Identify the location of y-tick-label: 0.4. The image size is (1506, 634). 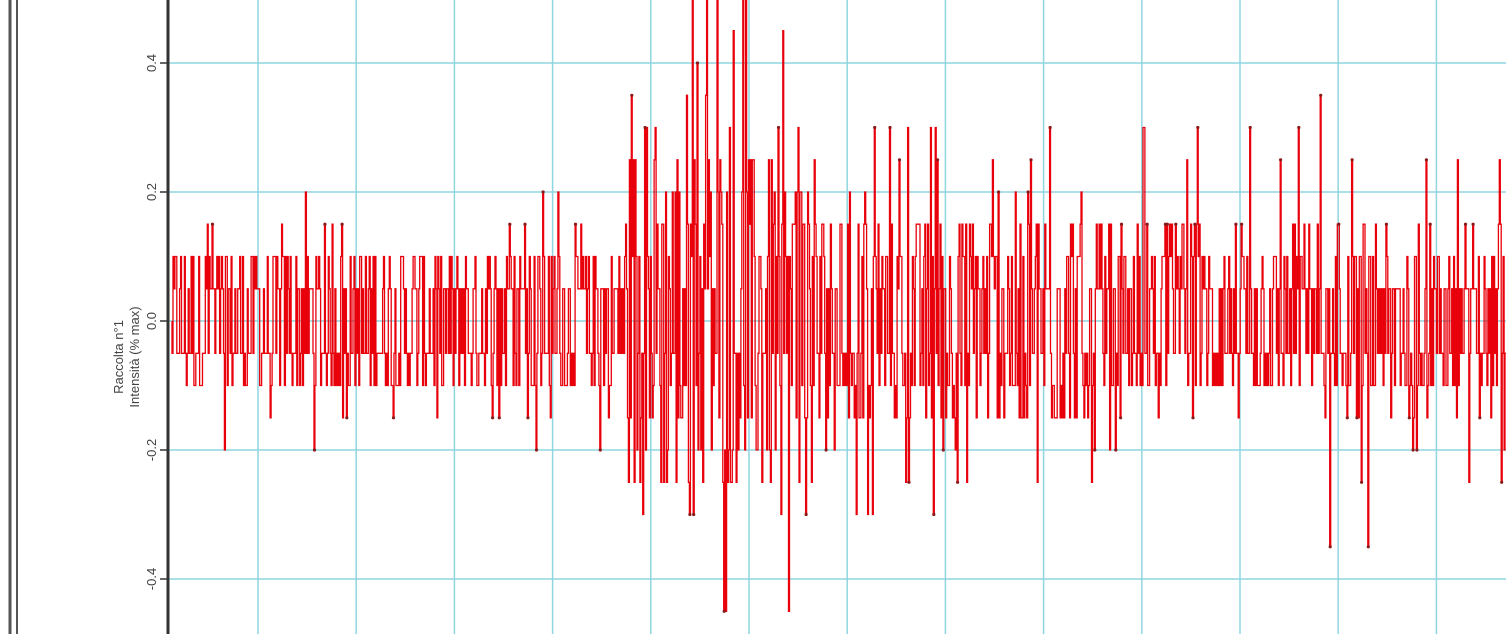
(151, 63).